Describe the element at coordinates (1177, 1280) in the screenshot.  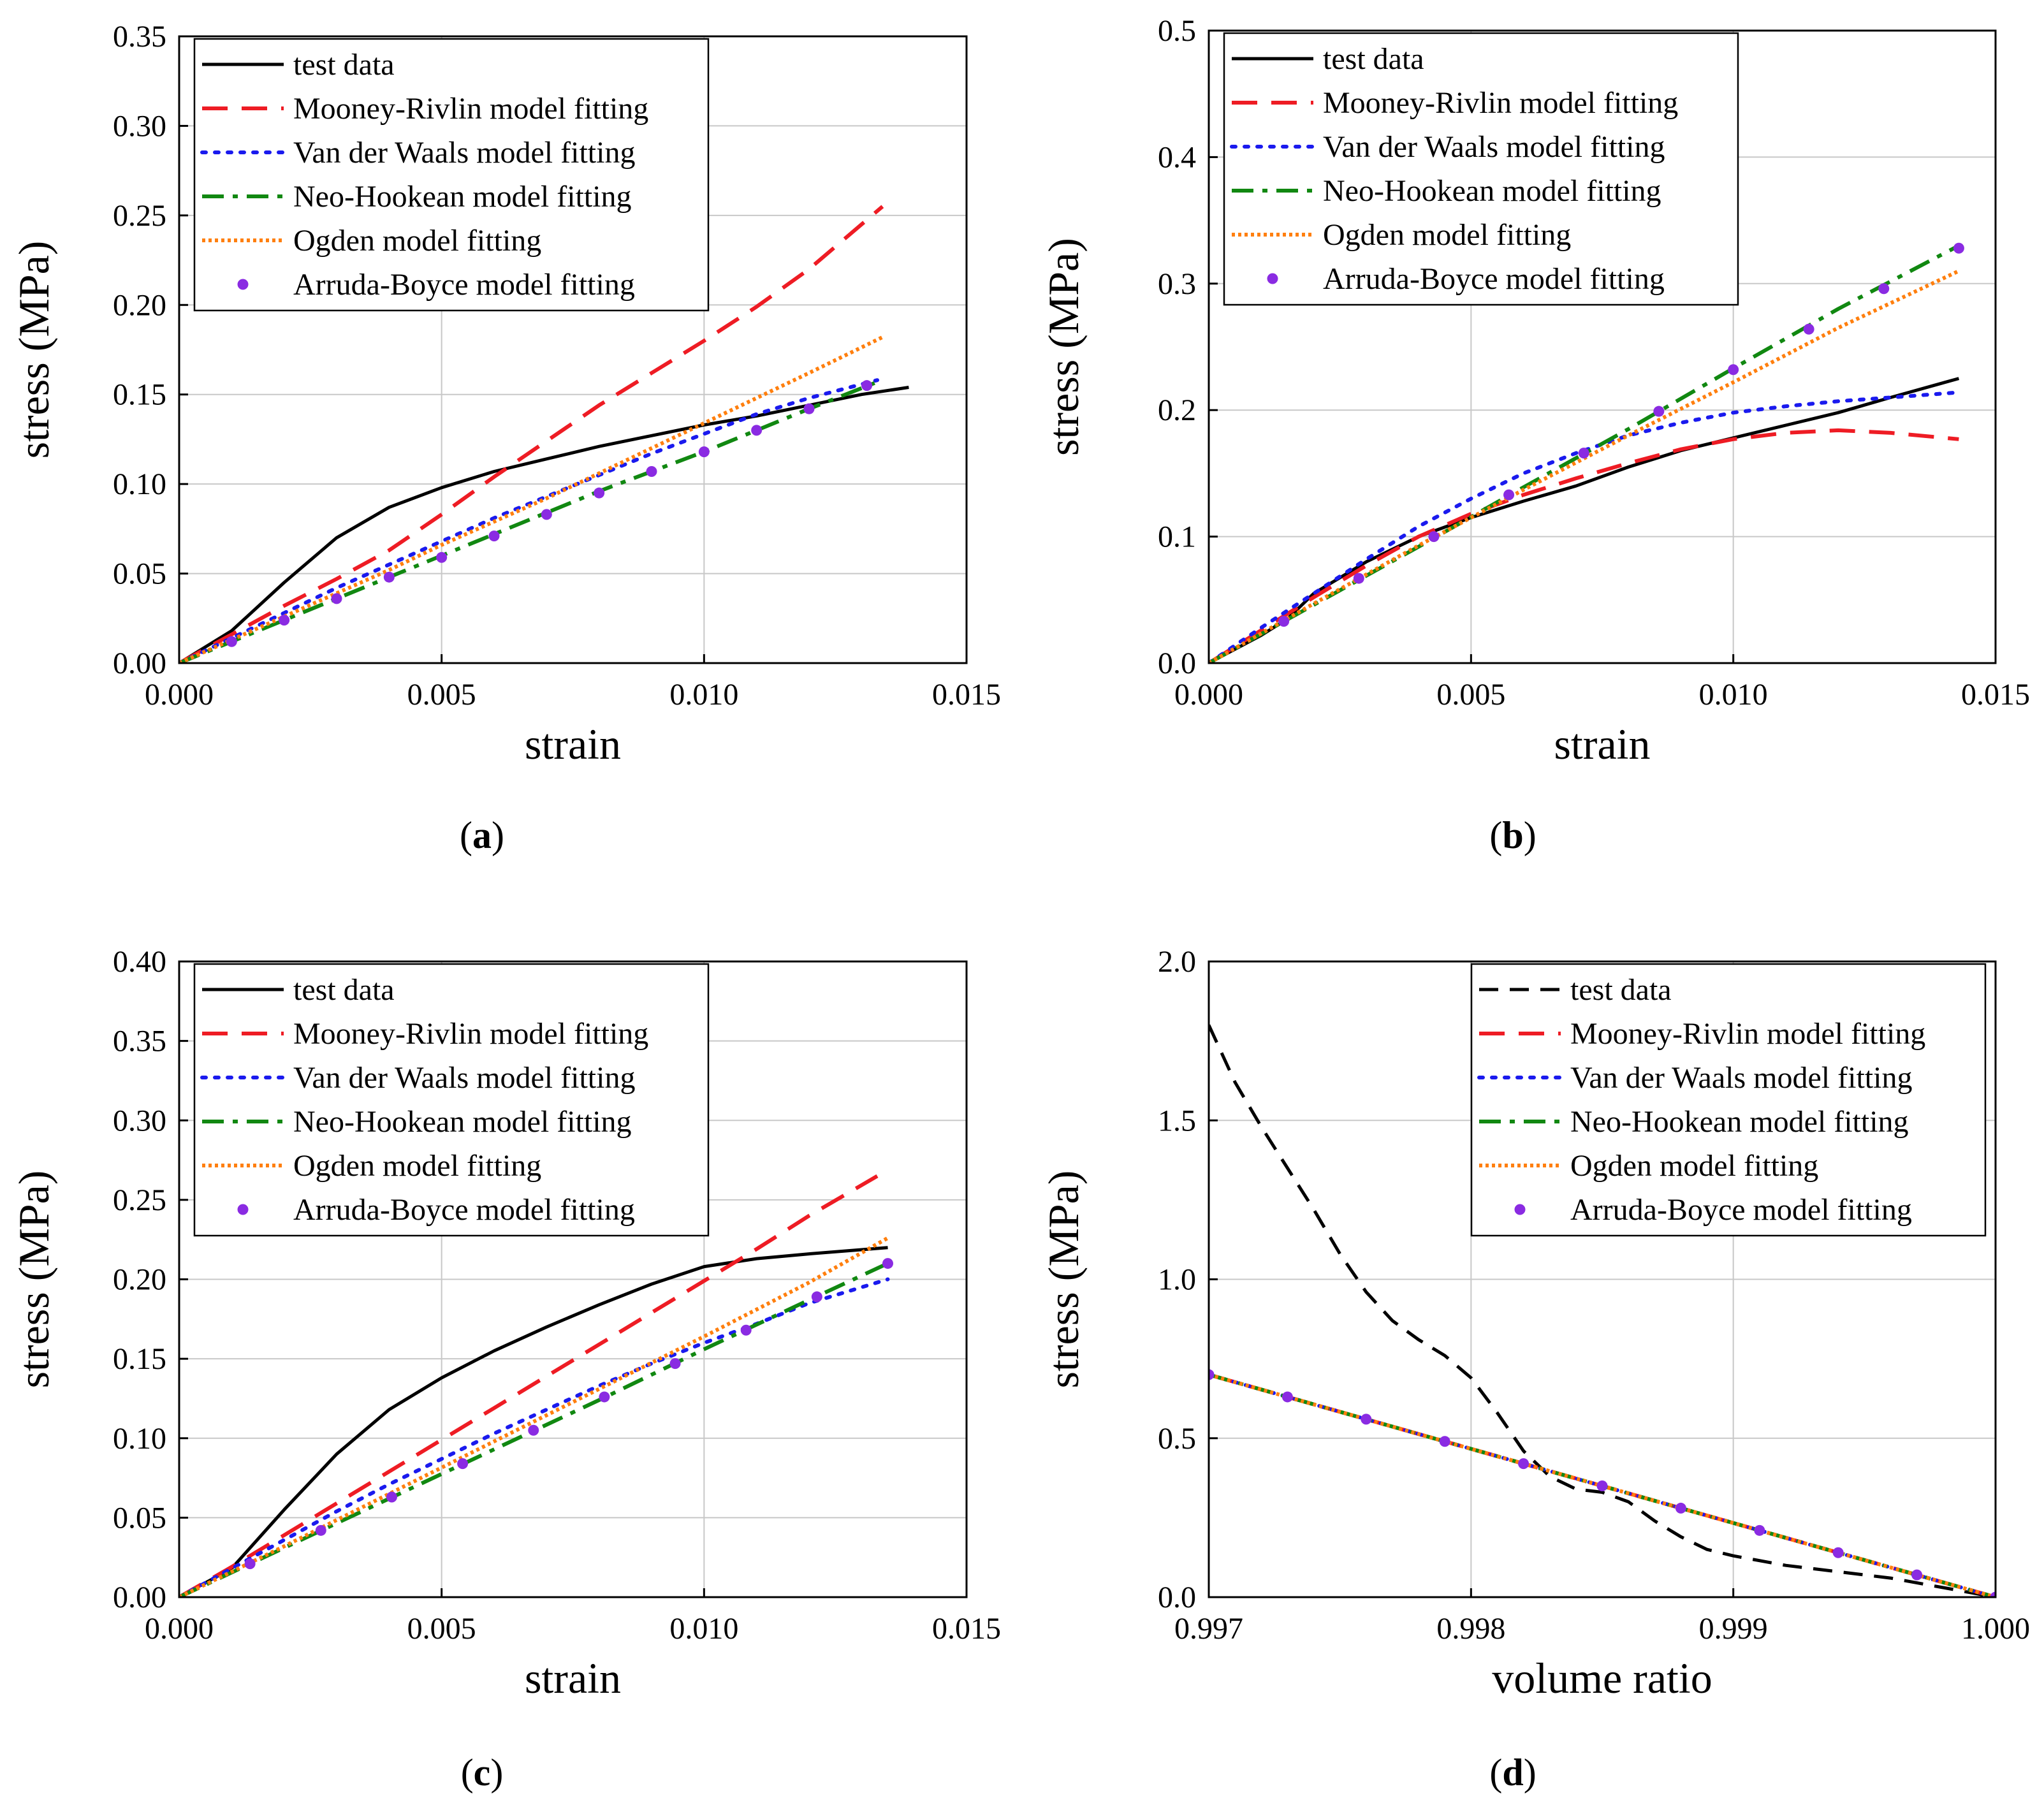
I see `y-tick-label: 1.0` at that location.